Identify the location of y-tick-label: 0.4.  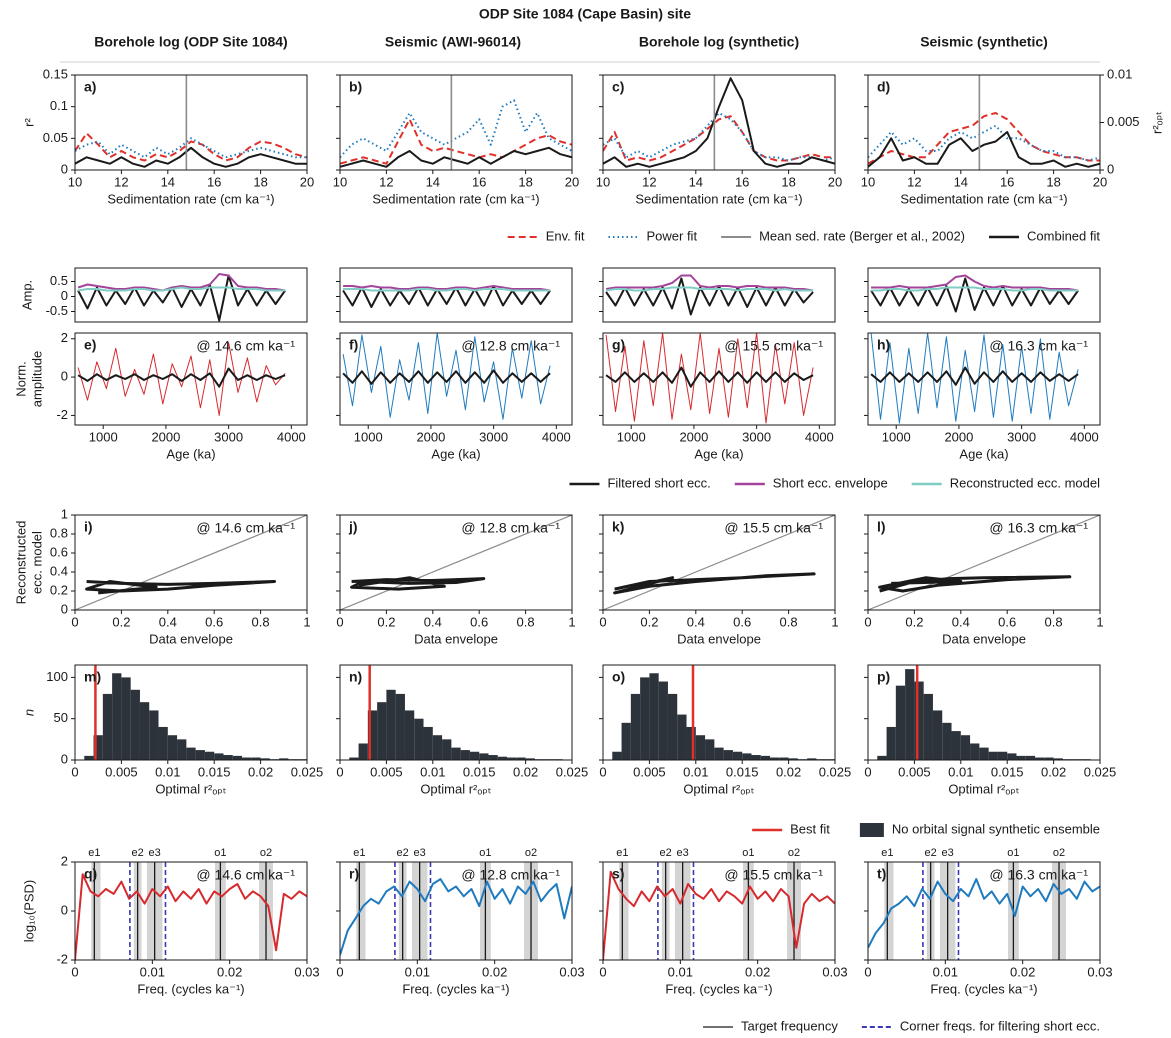
(59, 570).